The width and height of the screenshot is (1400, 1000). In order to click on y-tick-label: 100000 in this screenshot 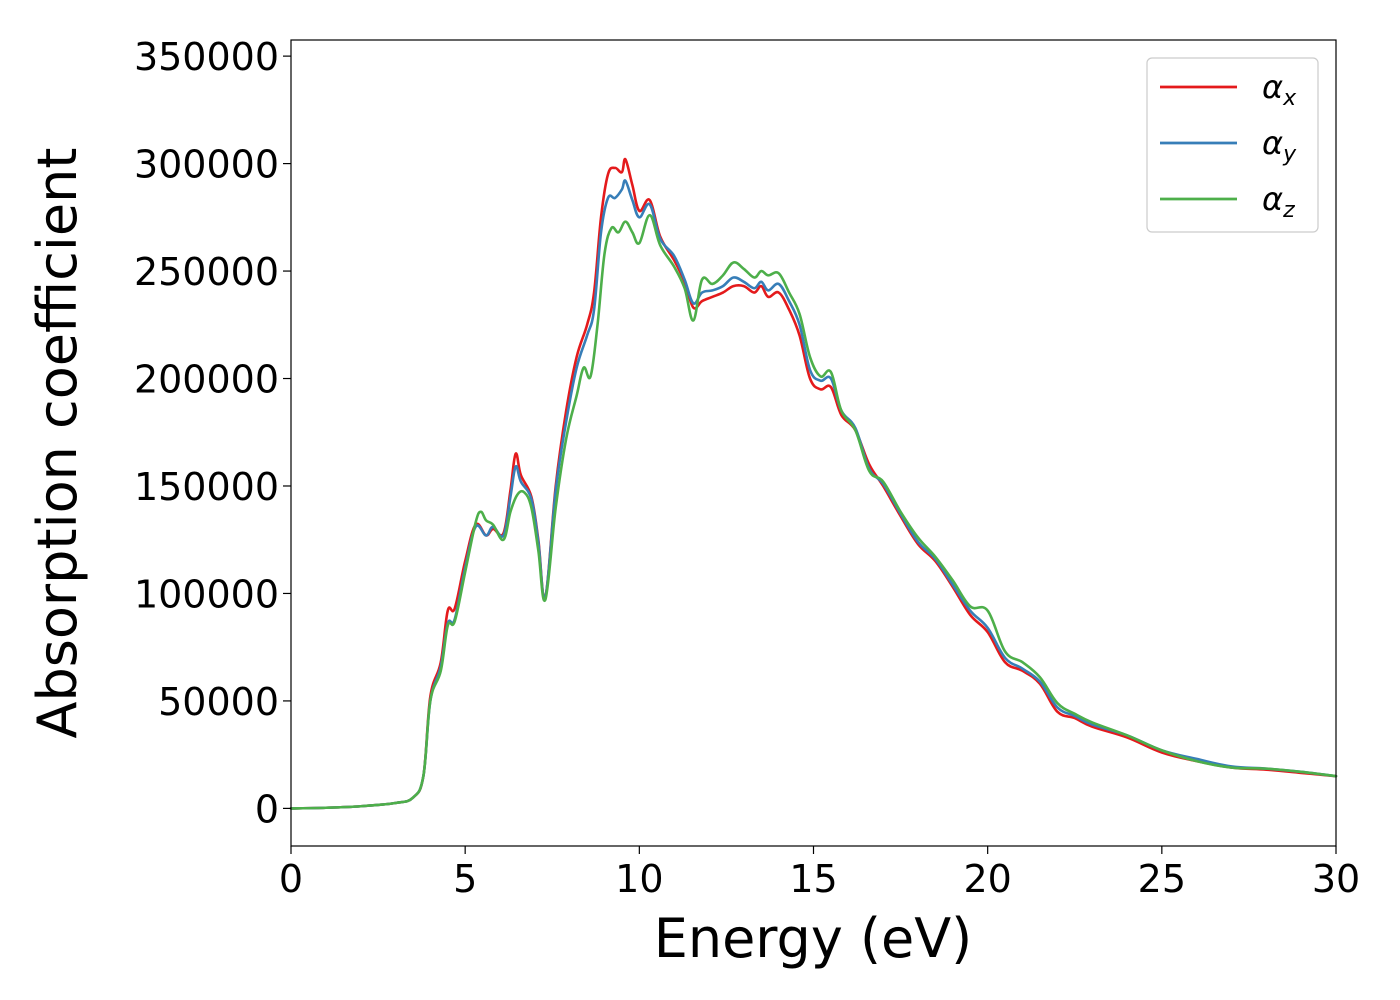, I will do `click(206, 594)`.